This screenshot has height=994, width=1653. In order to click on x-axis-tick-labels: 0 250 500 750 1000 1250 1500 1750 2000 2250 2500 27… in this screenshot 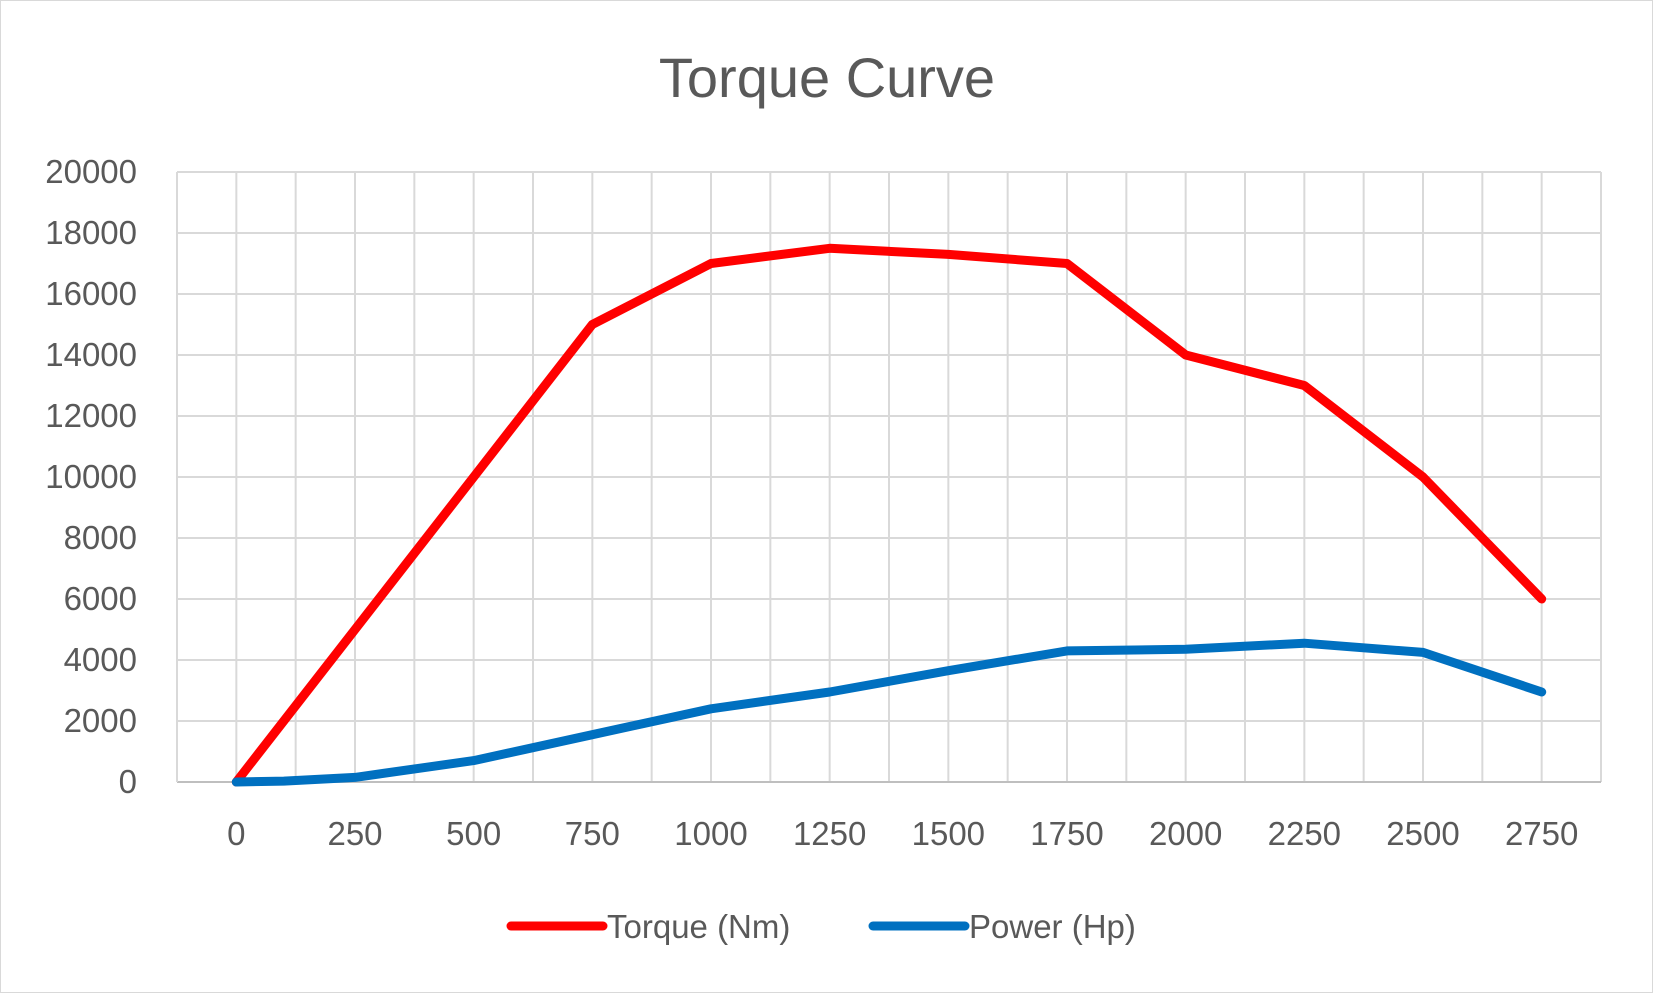, I will do `click(902, 833)`.